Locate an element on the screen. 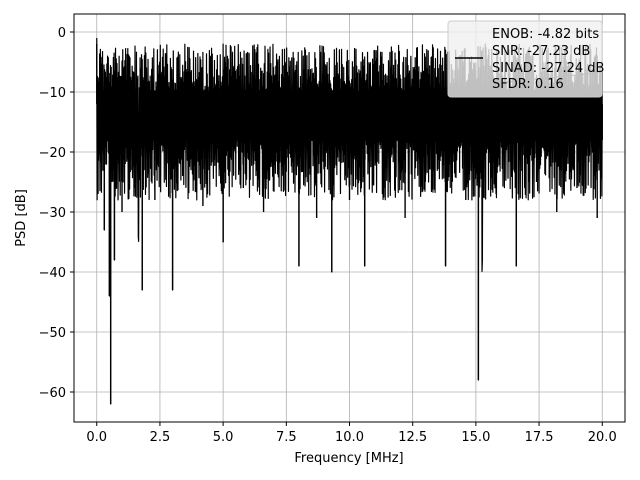 This screenshot has height=480, width=640. x-tick-label: 7.5 is located at coordinates (286, 437).